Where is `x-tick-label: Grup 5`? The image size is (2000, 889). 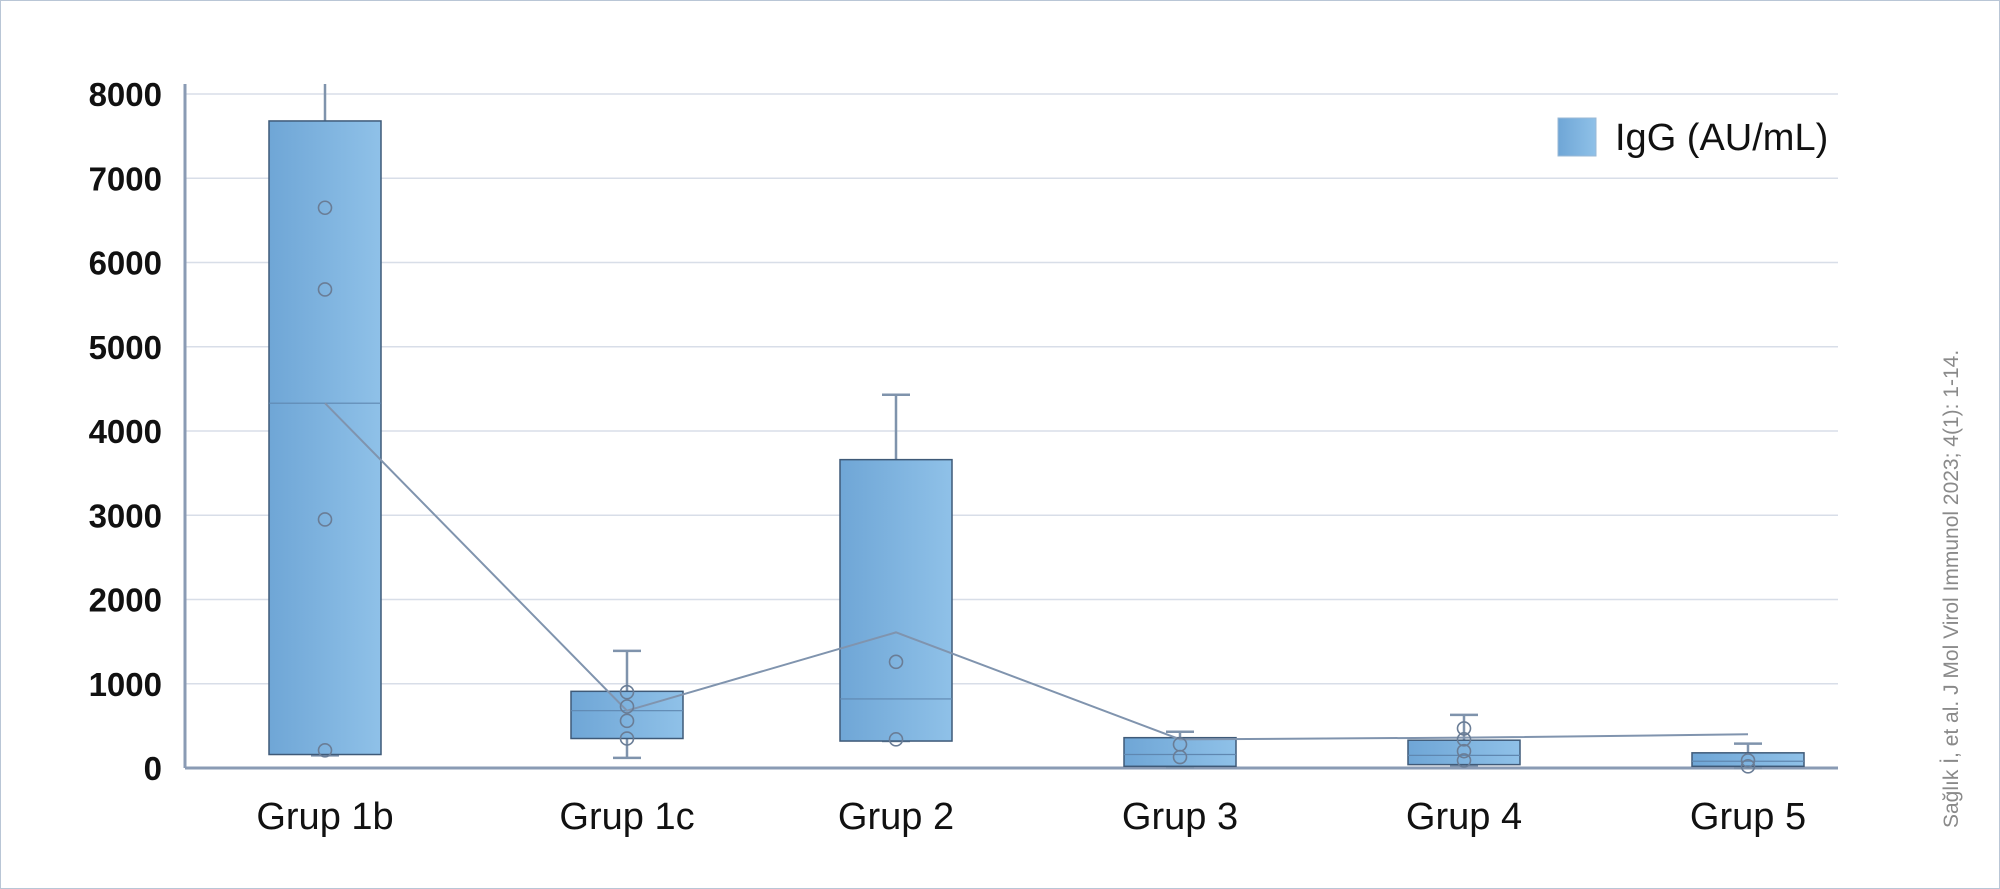
x-tick-label: Grup 5 is located at coordinates (1748, 817).